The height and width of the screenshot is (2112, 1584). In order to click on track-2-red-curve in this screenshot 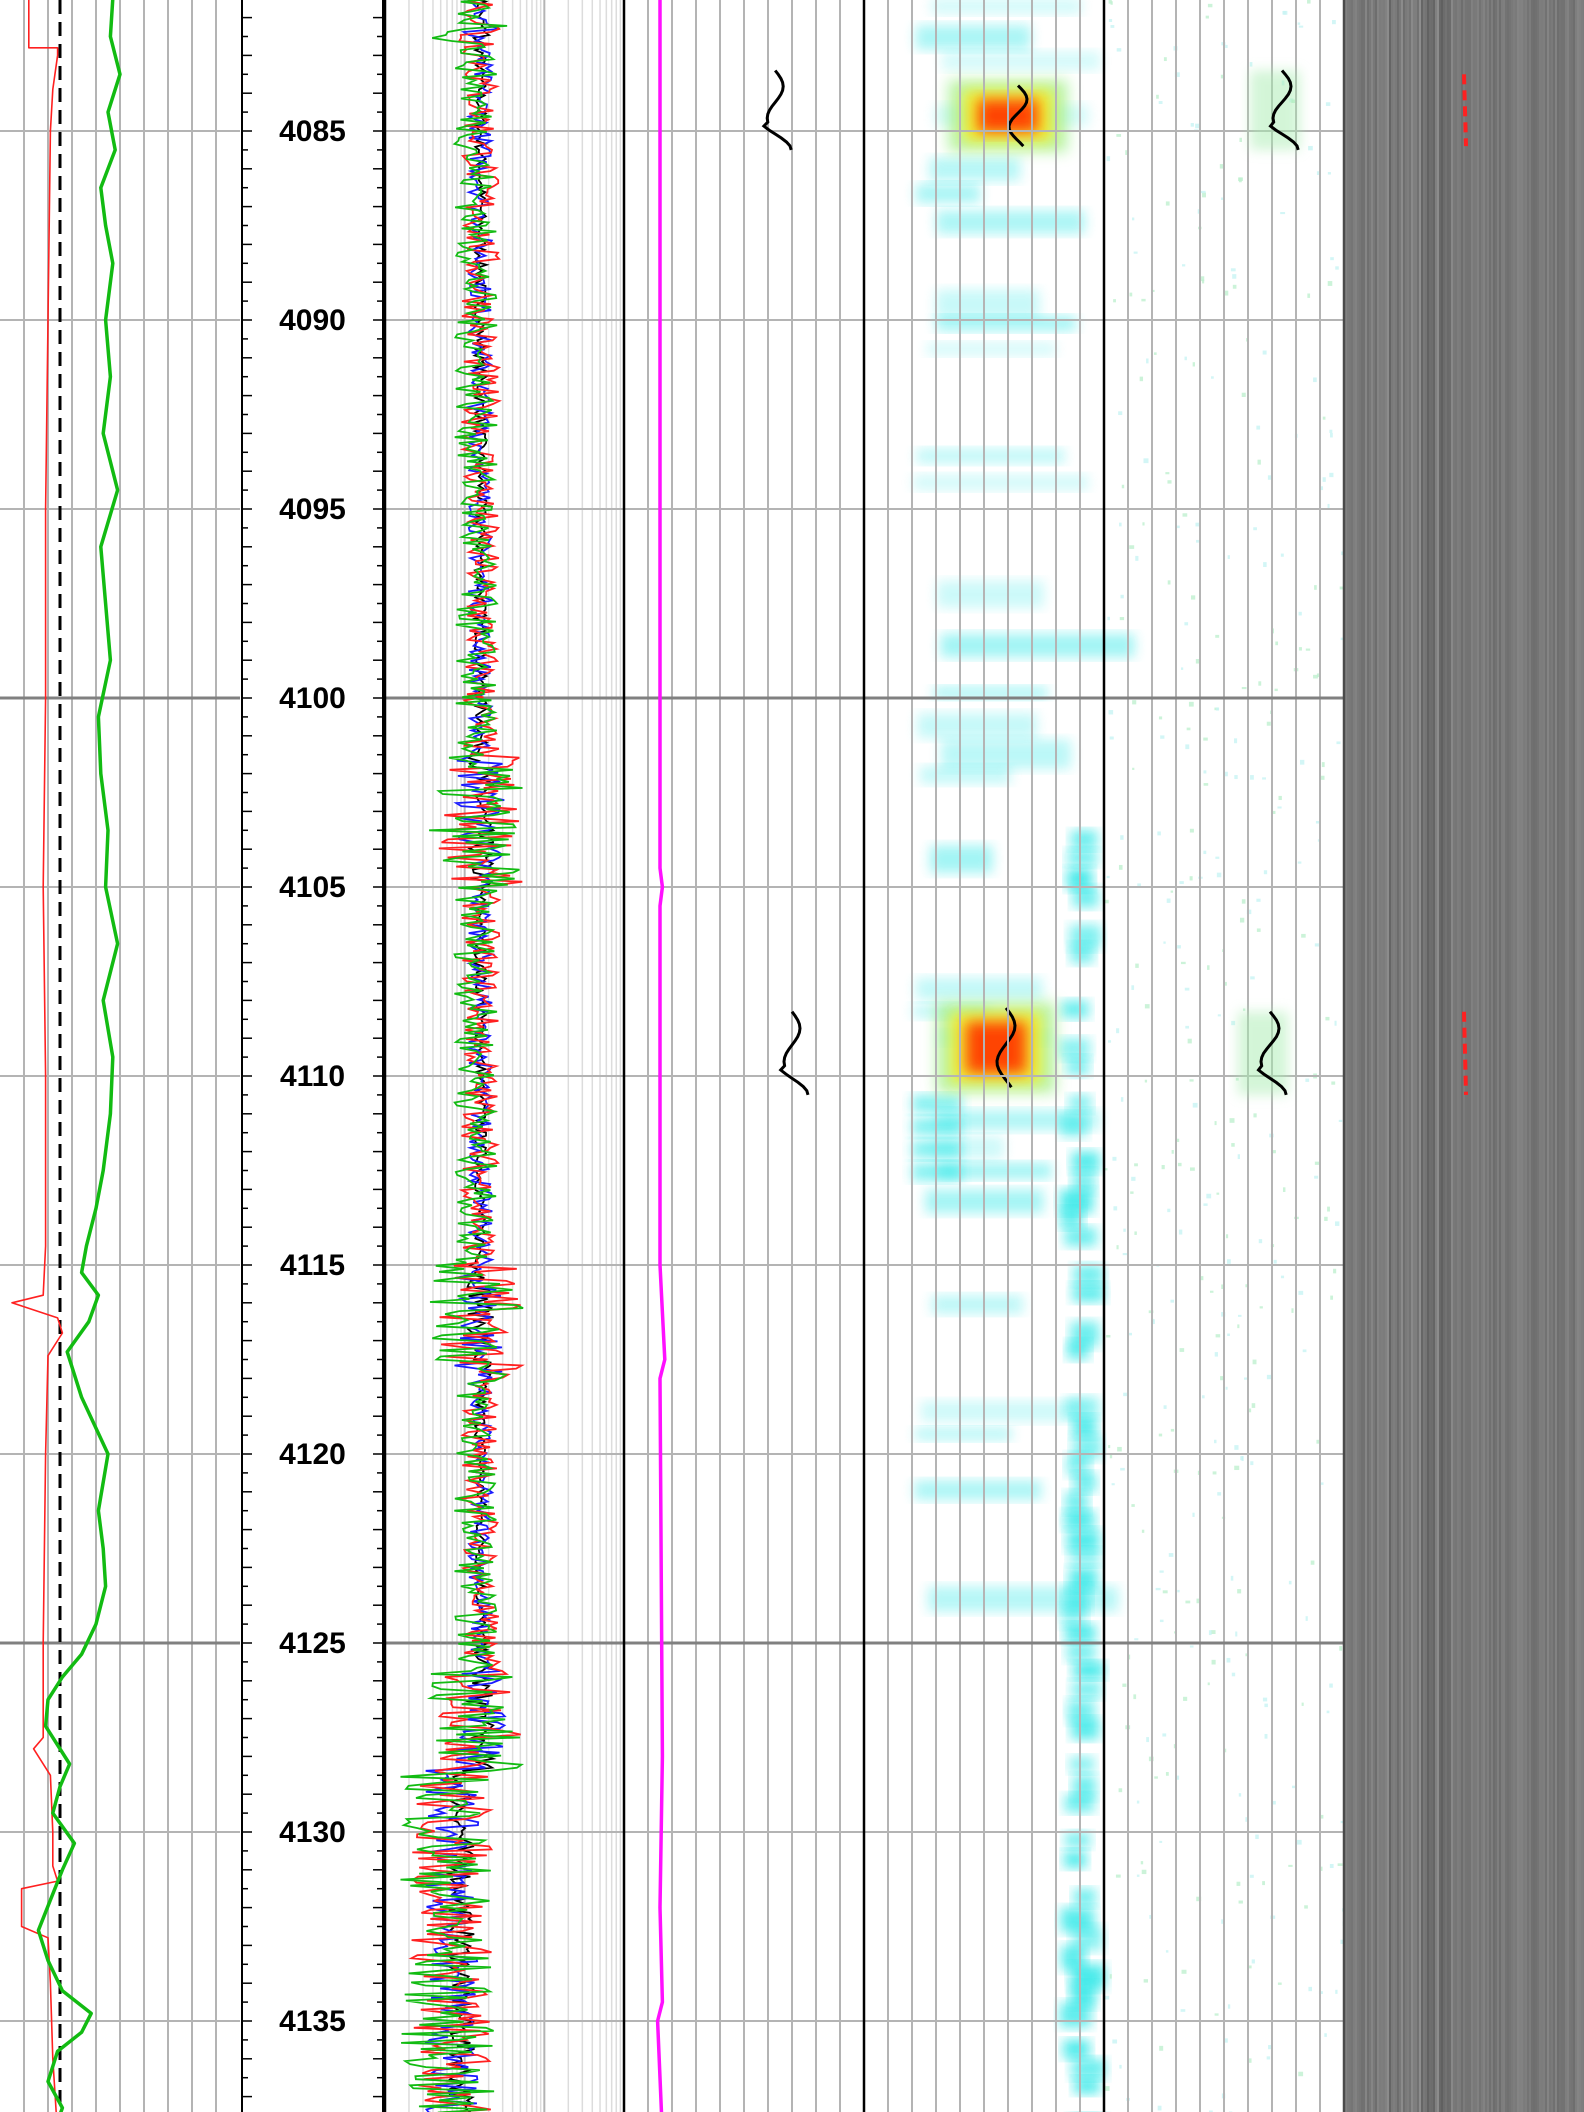, I will do `click(466, 1056)`.